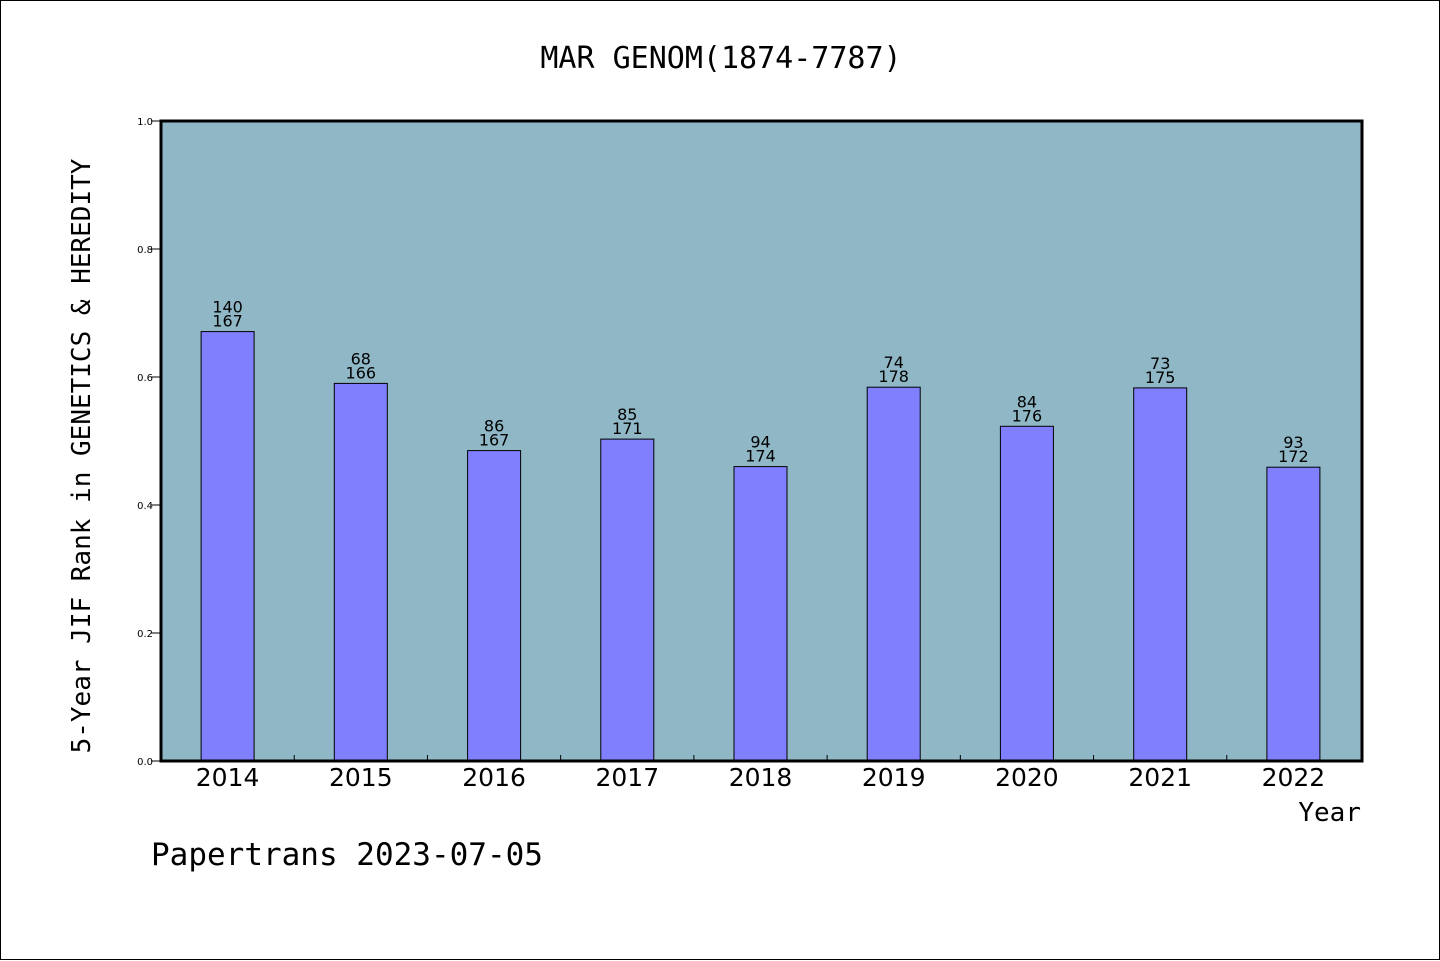 Image resolution: width=1440 pixels, height=961 pixels. I want to click on bar-2020, so click(1026, 593).